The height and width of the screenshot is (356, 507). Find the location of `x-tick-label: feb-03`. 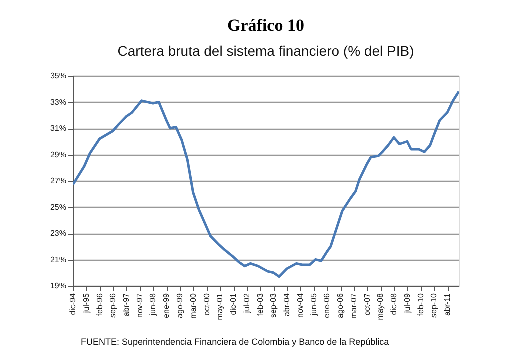

x-tick-label: feb-03 is located at coordinates (260, 304).